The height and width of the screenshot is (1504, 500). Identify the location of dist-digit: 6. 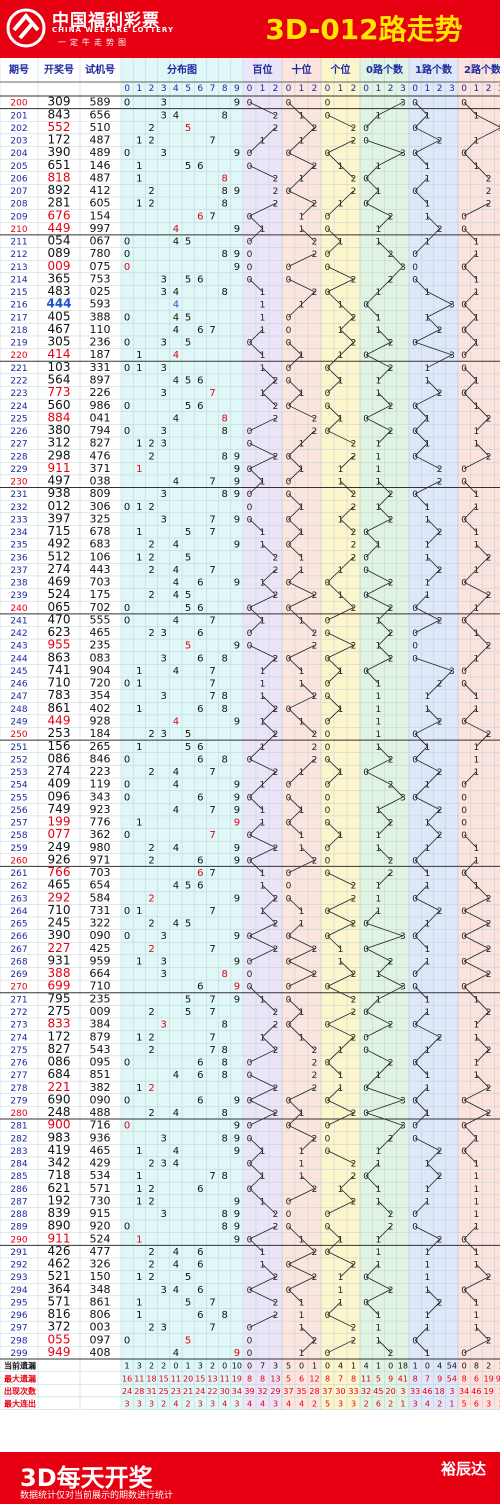
(200, 658).